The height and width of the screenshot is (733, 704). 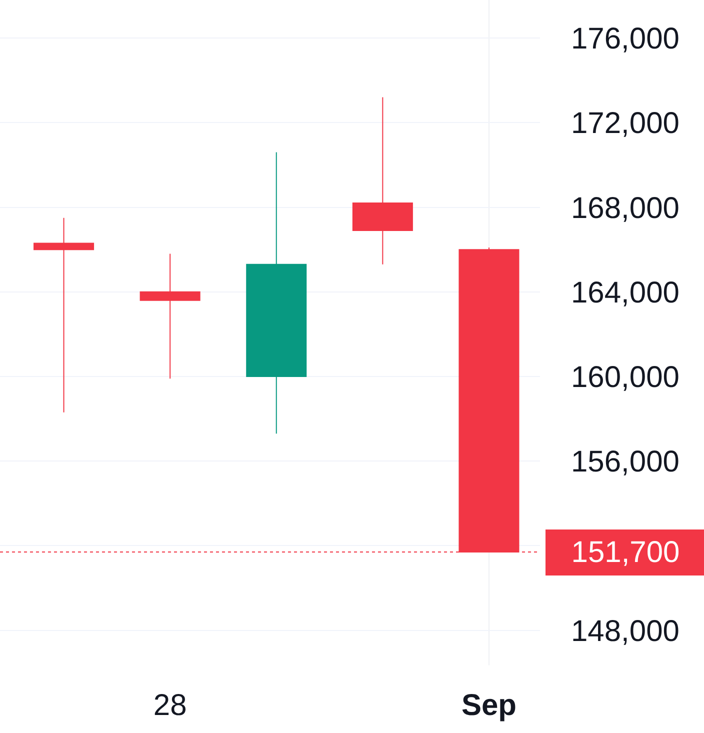 What do you see at coordinates (625, 631) in the screenshot?
I see `y-tick-label: 148,000` at bounding box center [625, 631].